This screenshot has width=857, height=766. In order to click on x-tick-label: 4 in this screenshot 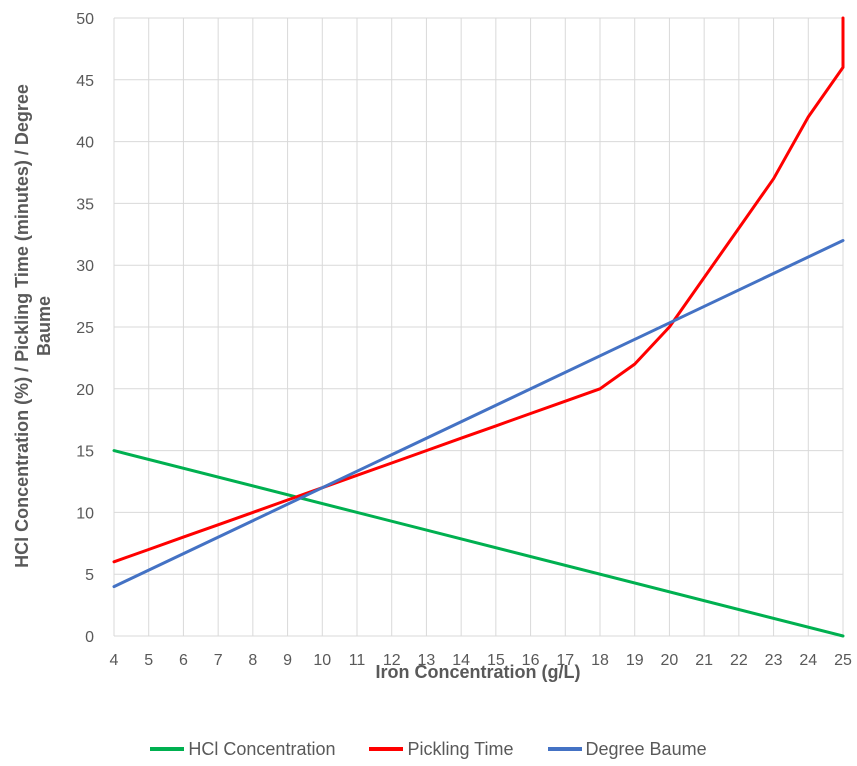, I will do `click(114, 660)`.